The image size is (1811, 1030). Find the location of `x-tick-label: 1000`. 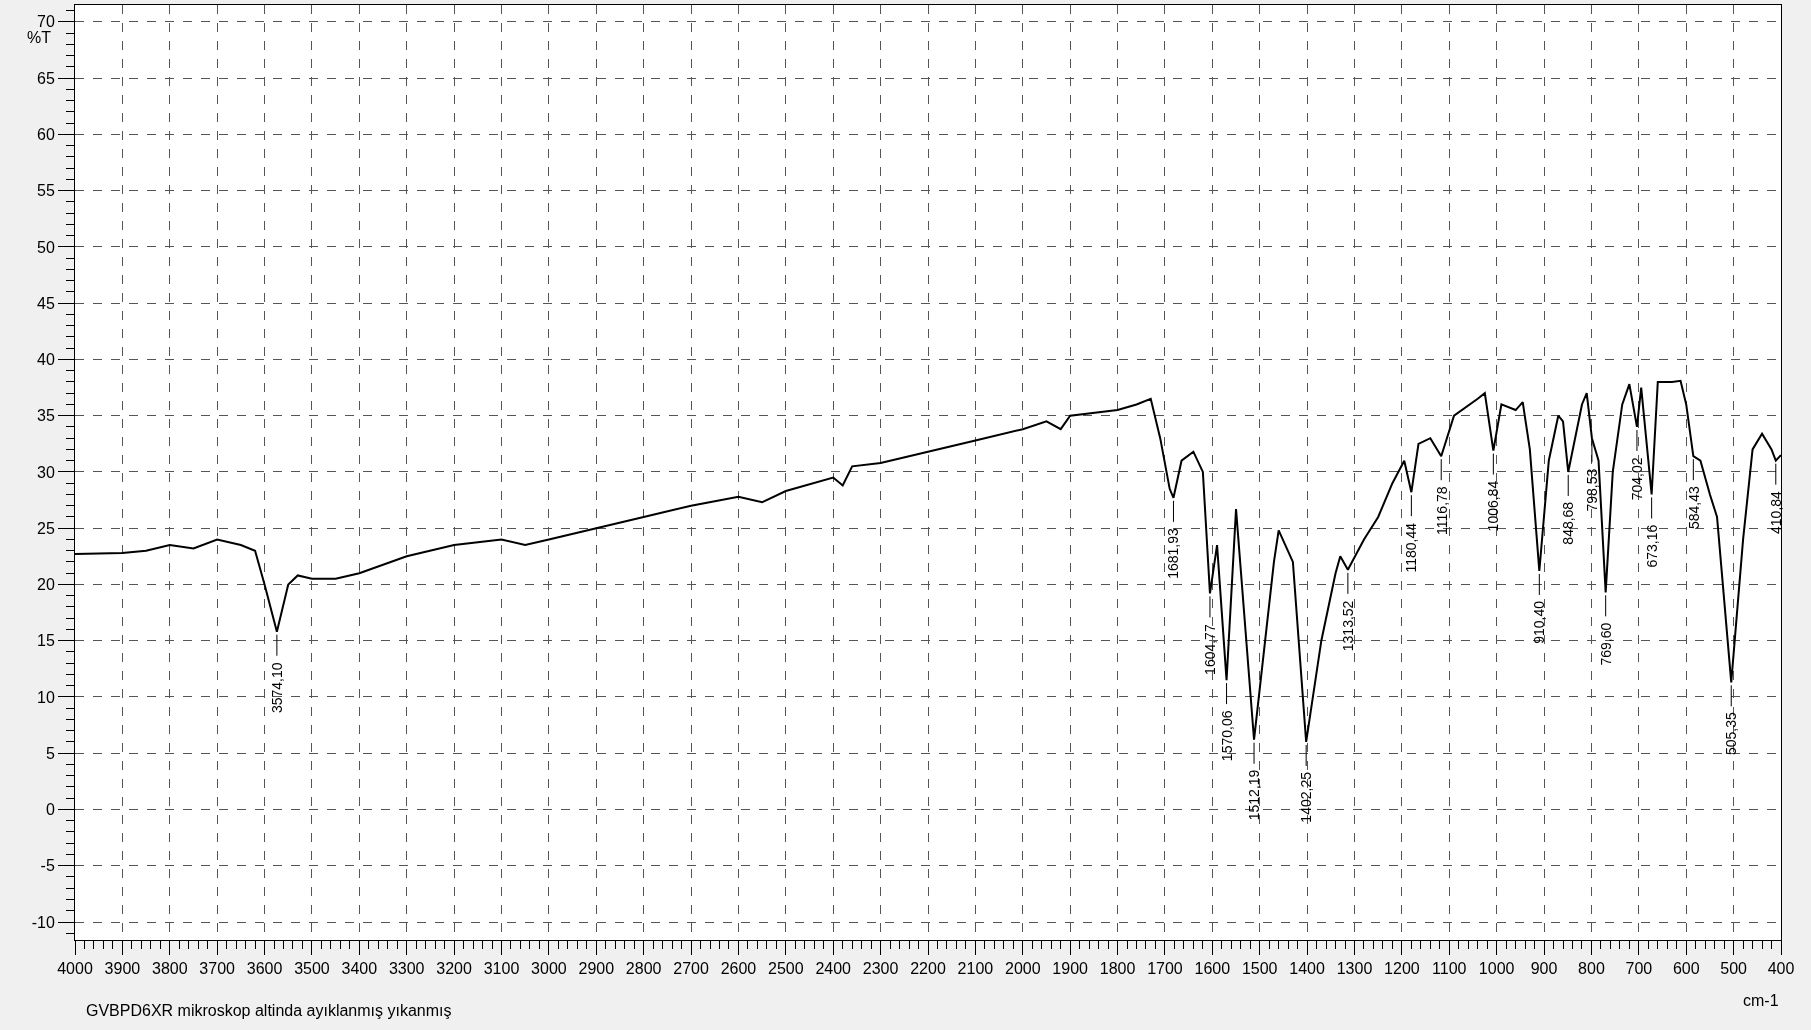

x-tick-label: 1000 is located at coordinates (1496, 969).